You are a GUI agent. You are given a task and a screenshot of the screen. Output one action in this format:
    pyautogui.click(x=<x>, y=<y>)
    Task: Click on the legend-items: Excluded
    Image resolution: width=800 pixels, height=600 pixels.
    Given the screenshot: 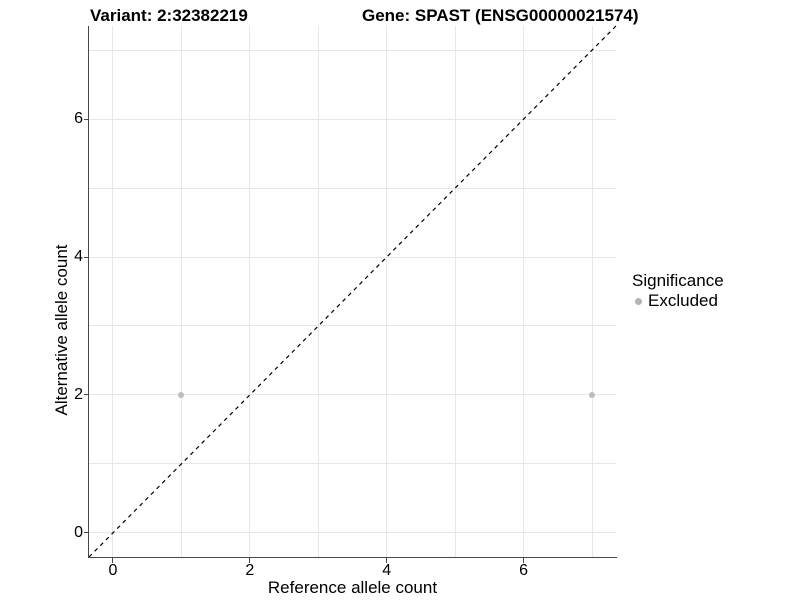 What is the action you would take?
    pyautogui.click(x=678, y=301)
    